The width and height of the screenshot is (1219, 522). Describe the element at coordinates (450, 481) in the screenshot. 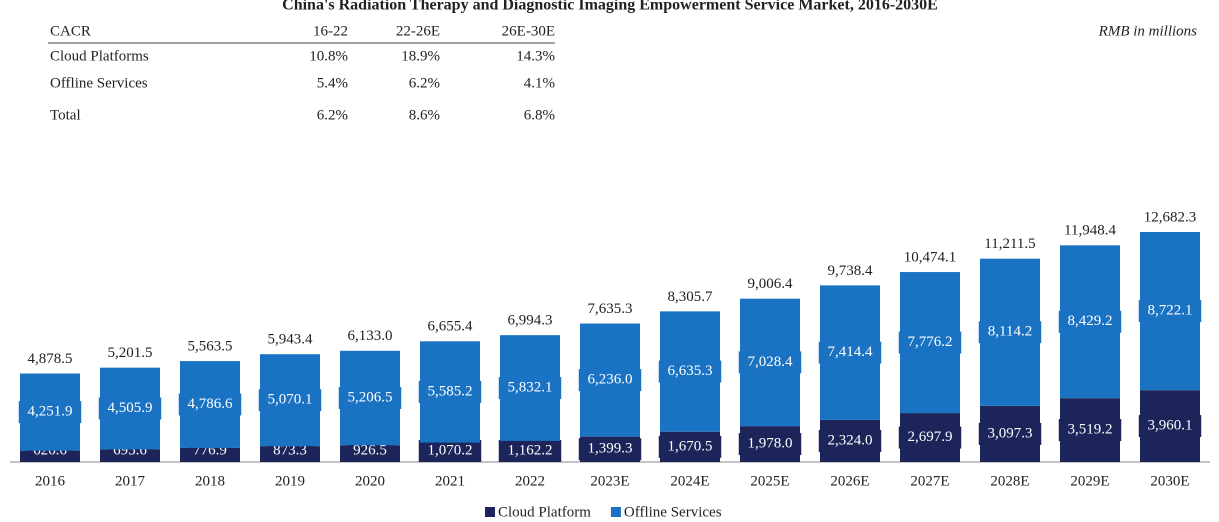

I see `x-tick-label: 2021` at that location.